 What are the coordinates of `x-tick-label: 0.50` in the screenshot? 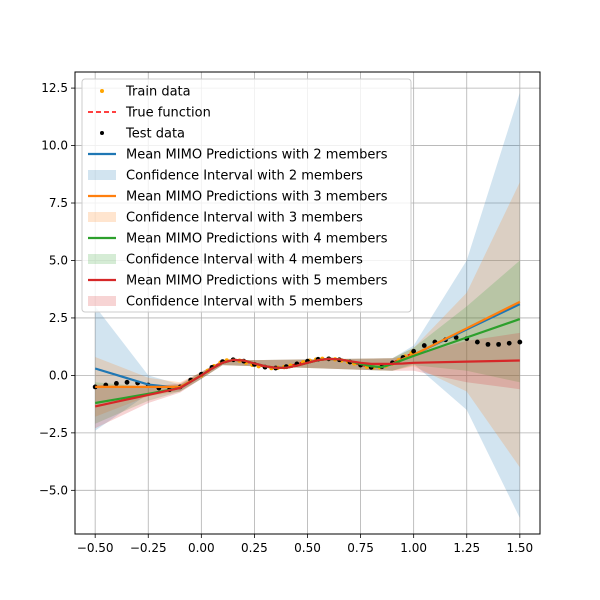 It's located at (307, 548).